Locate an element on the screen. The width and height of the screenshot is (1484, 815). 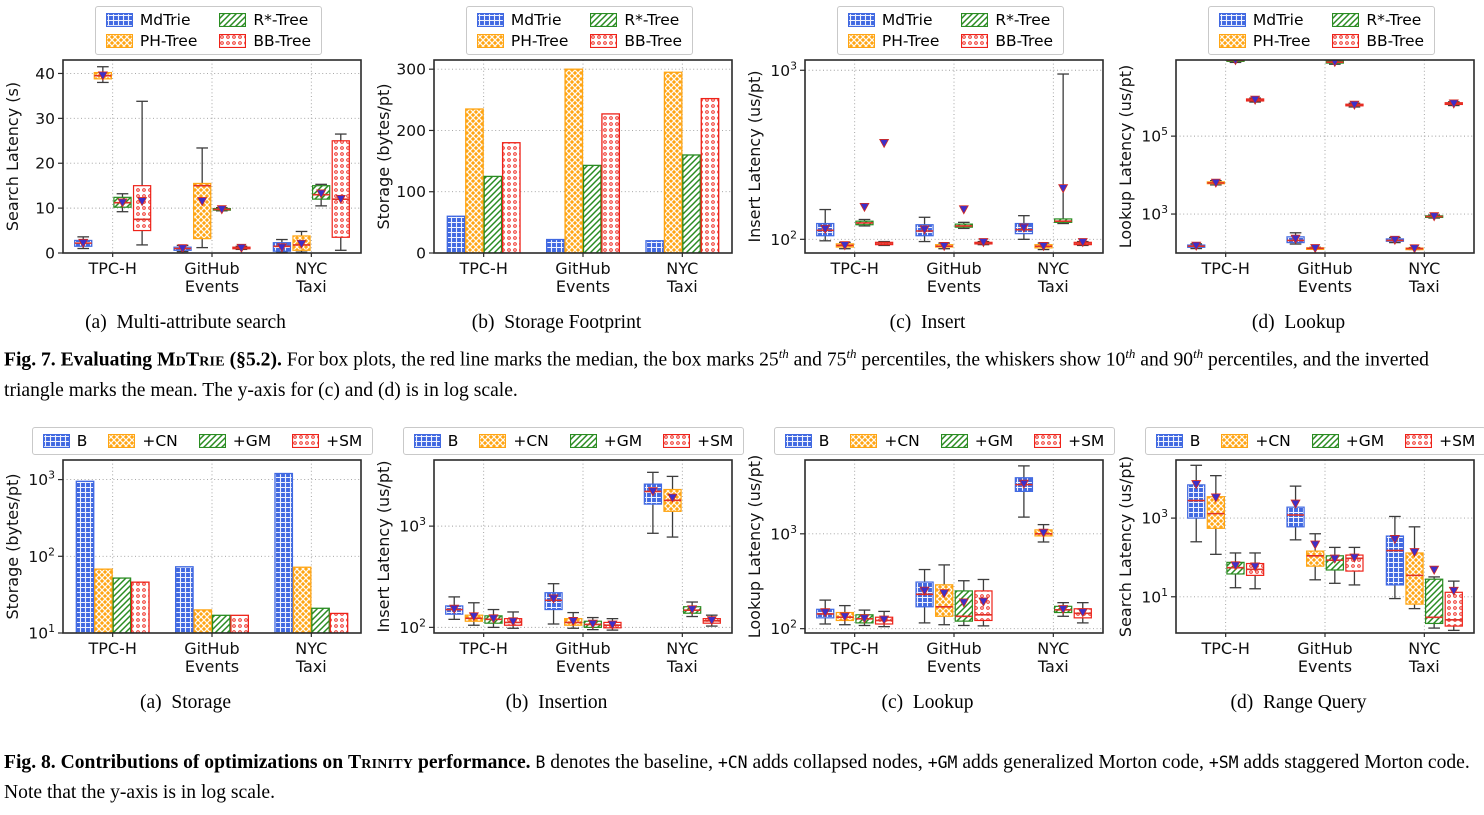
caption-text: +GM is located at coordinates (942, 762).